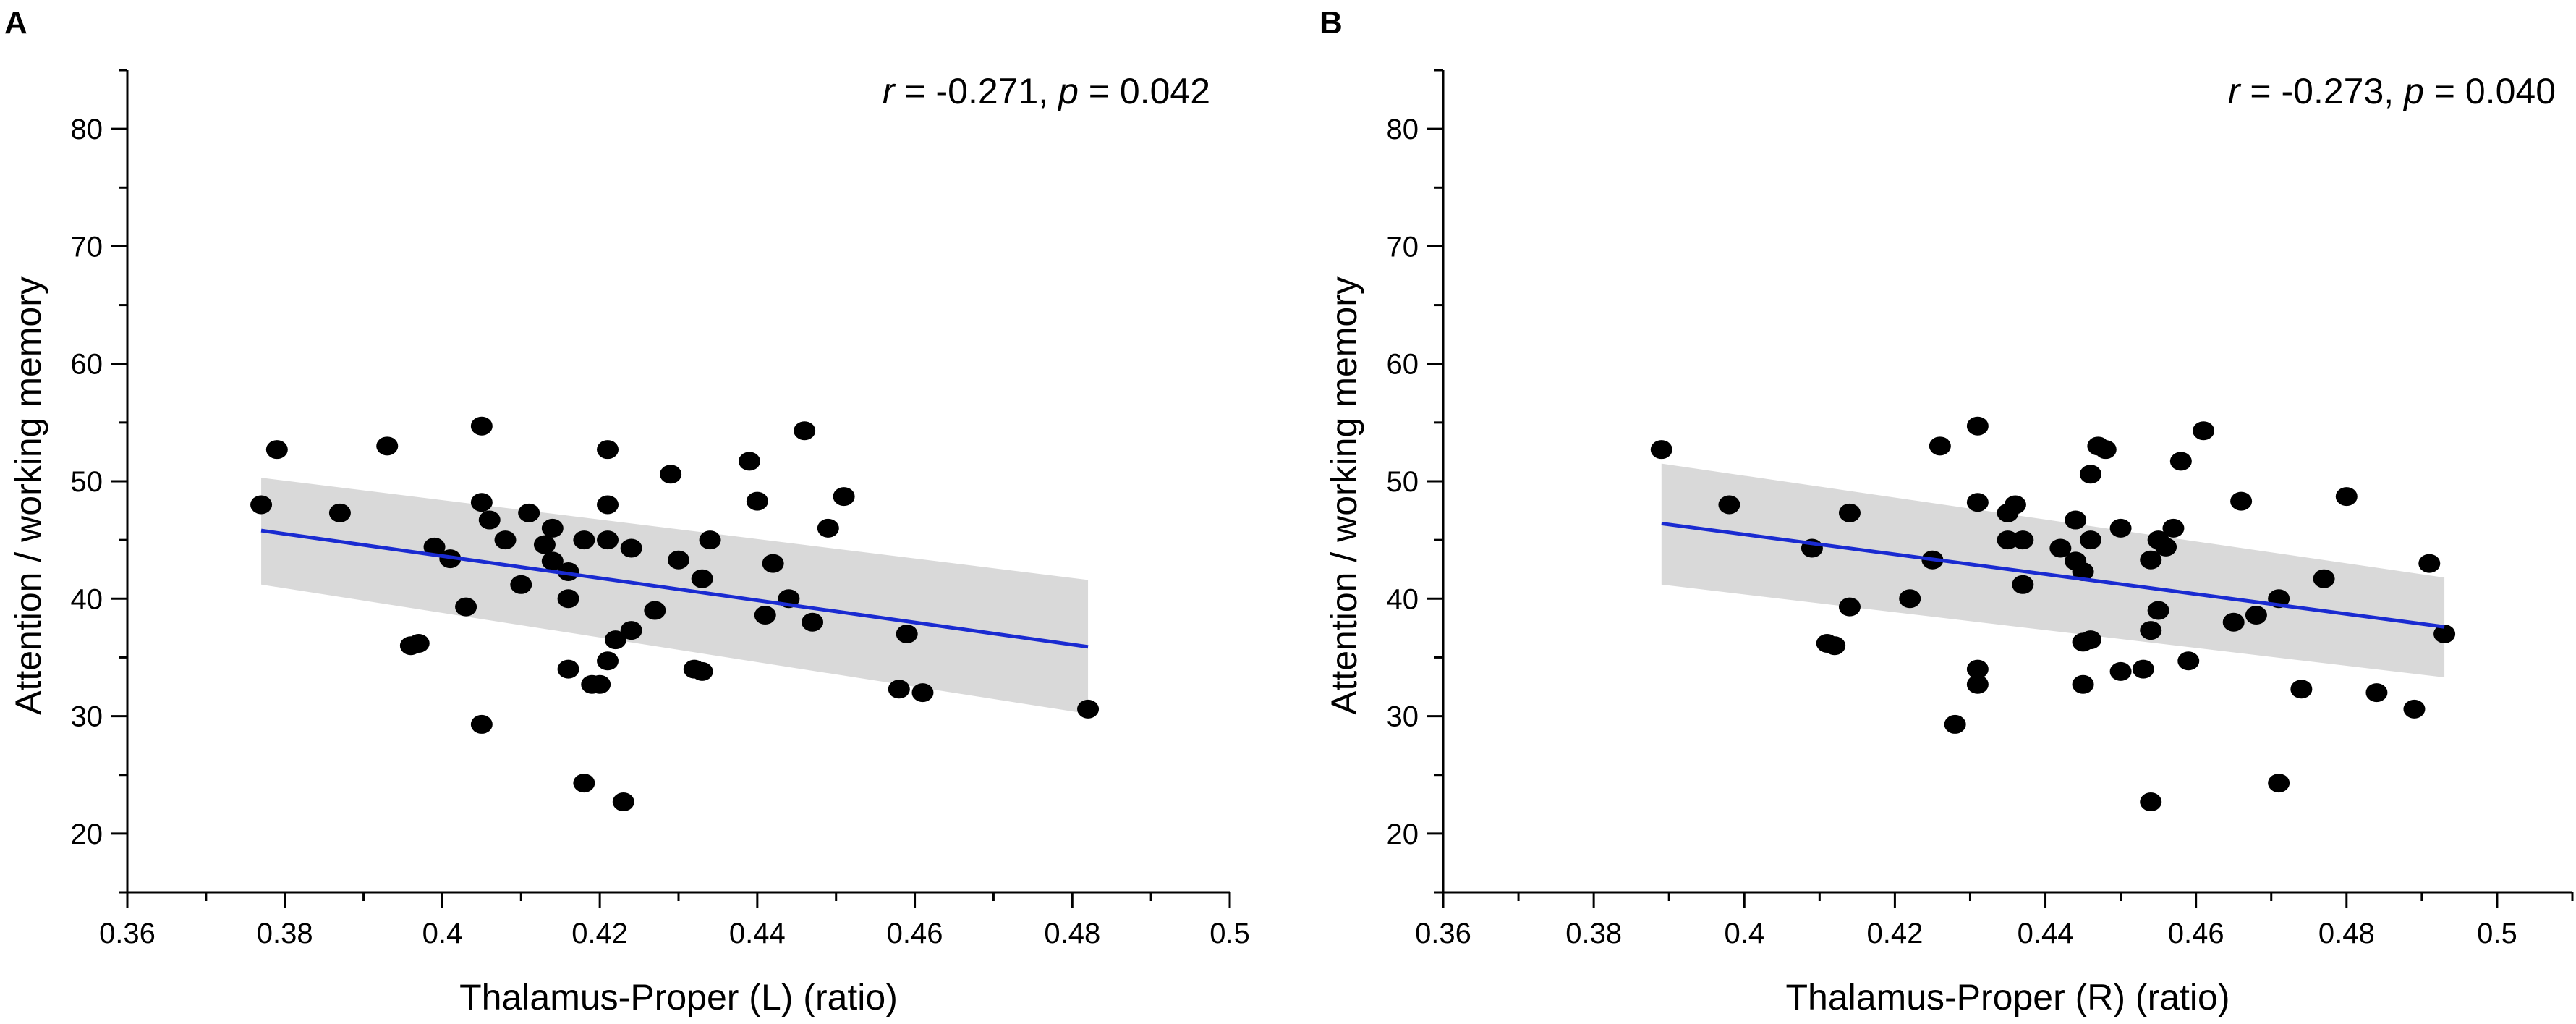 This screenshot has width=2576, height=1024. What do you see at coordinates (127, 933) in the screenshot?
I see `x-tick-label: 0.36` at bounding box center [127, 933].